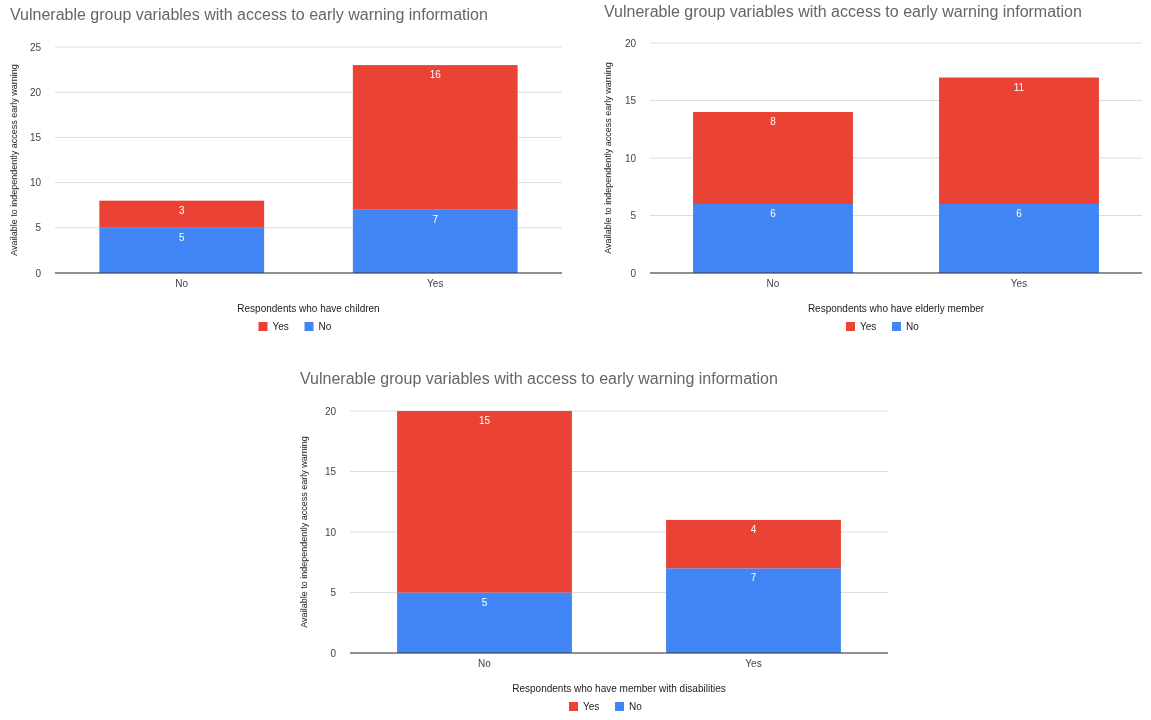 The image size is (1151, 720). What do you see at coordinates (435, 75) in the screenshot?
I see `data-label: 16` at bounding box center [435, 75].